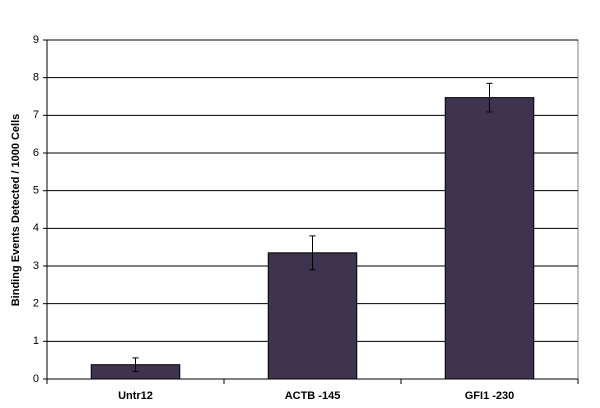 This screenshot has height=408, width=600. I want to click on y-tick-label: 5, so click(36, 191).